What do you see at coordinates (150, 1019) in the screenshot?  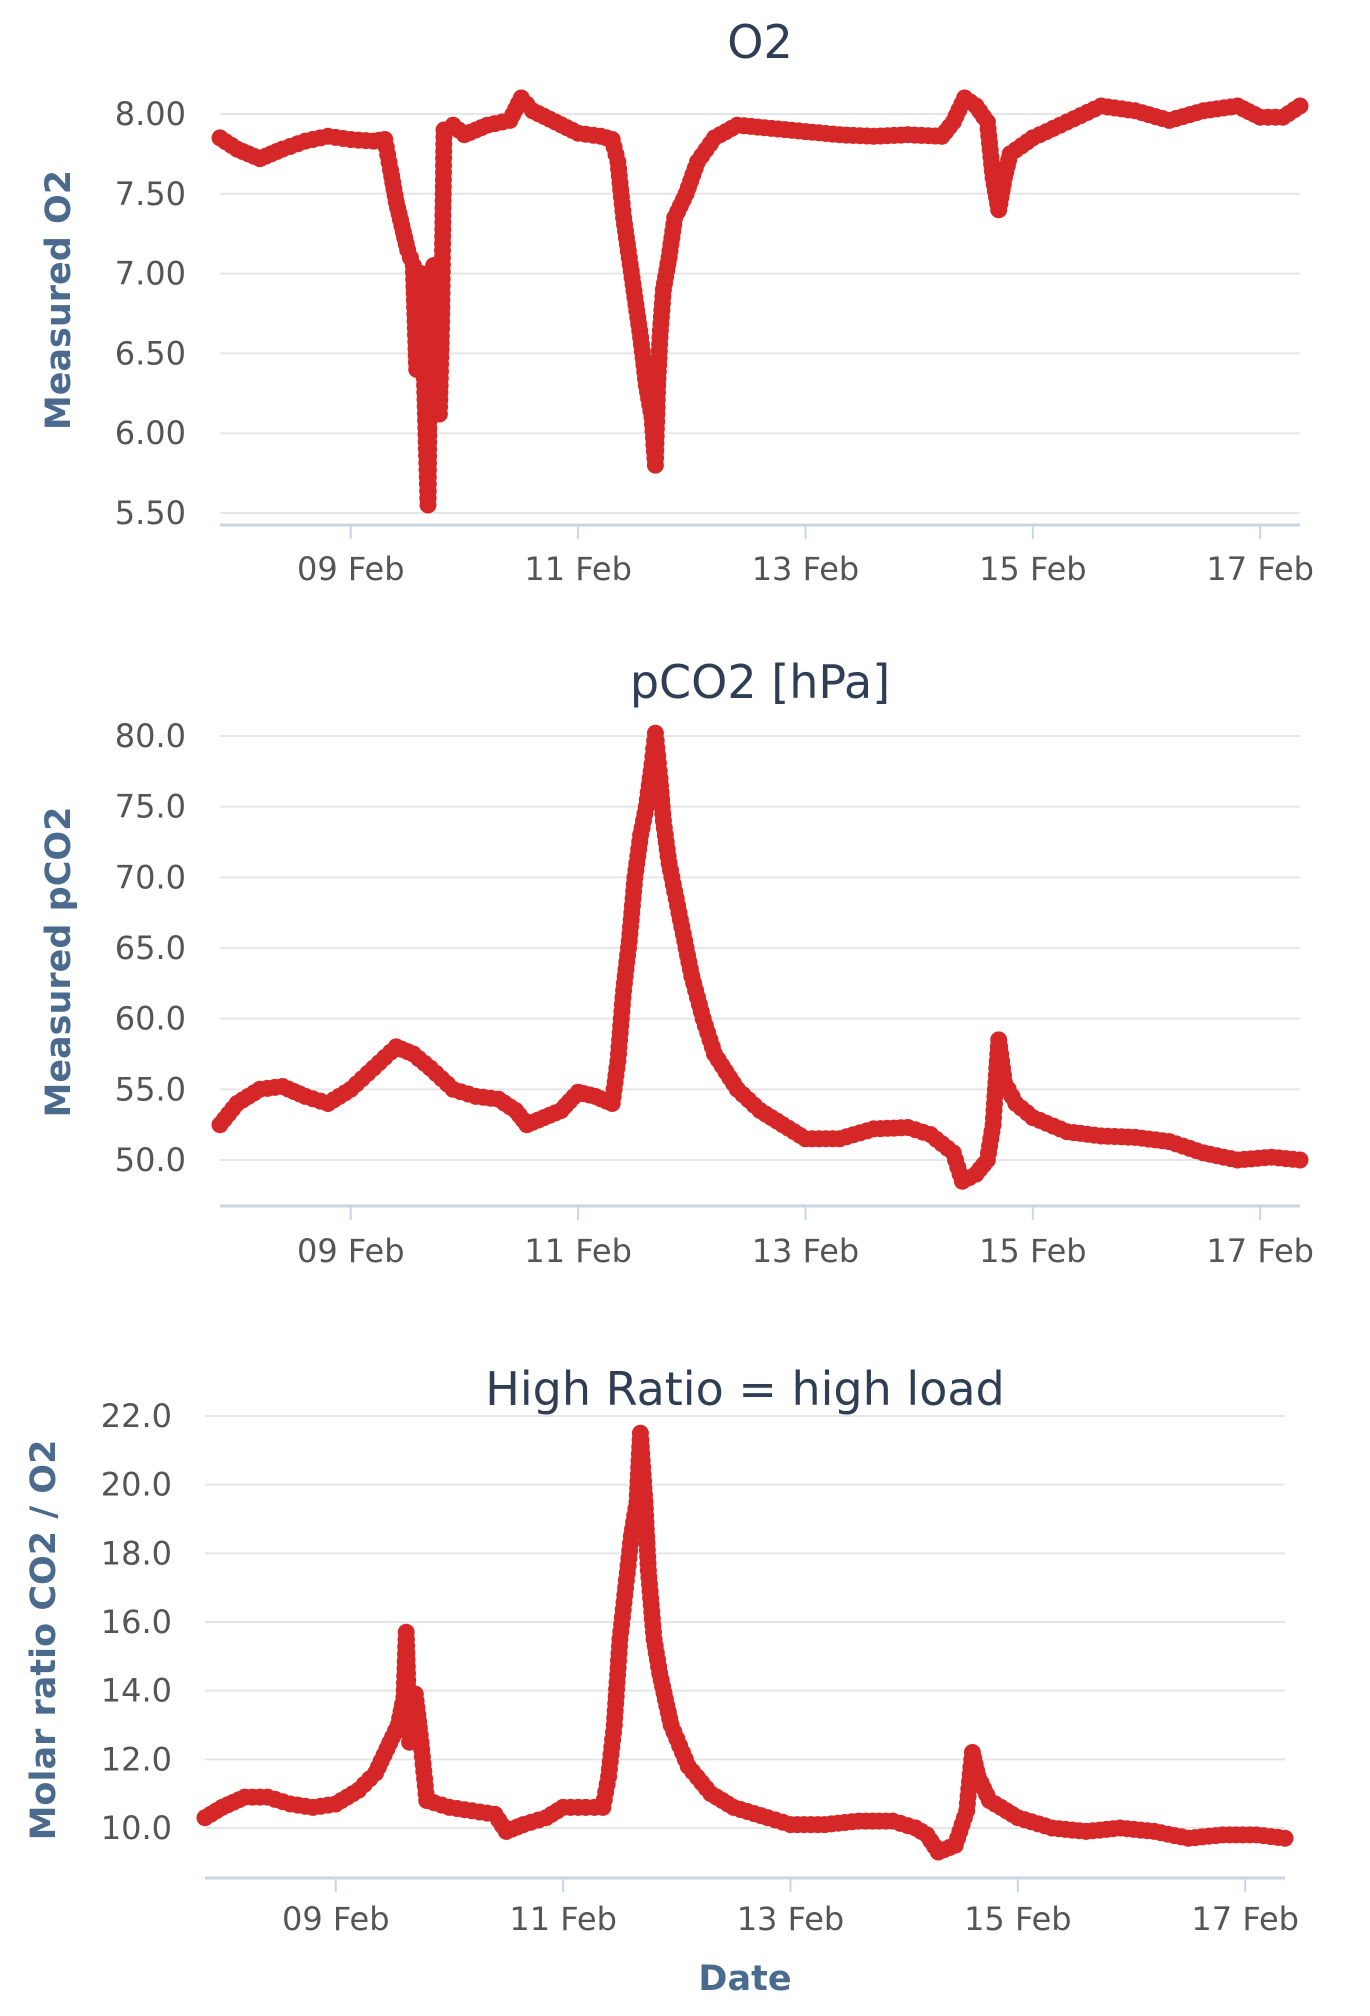 I see `pco2-y-tick-label: 60.0` at bounding box center [150, 1019].